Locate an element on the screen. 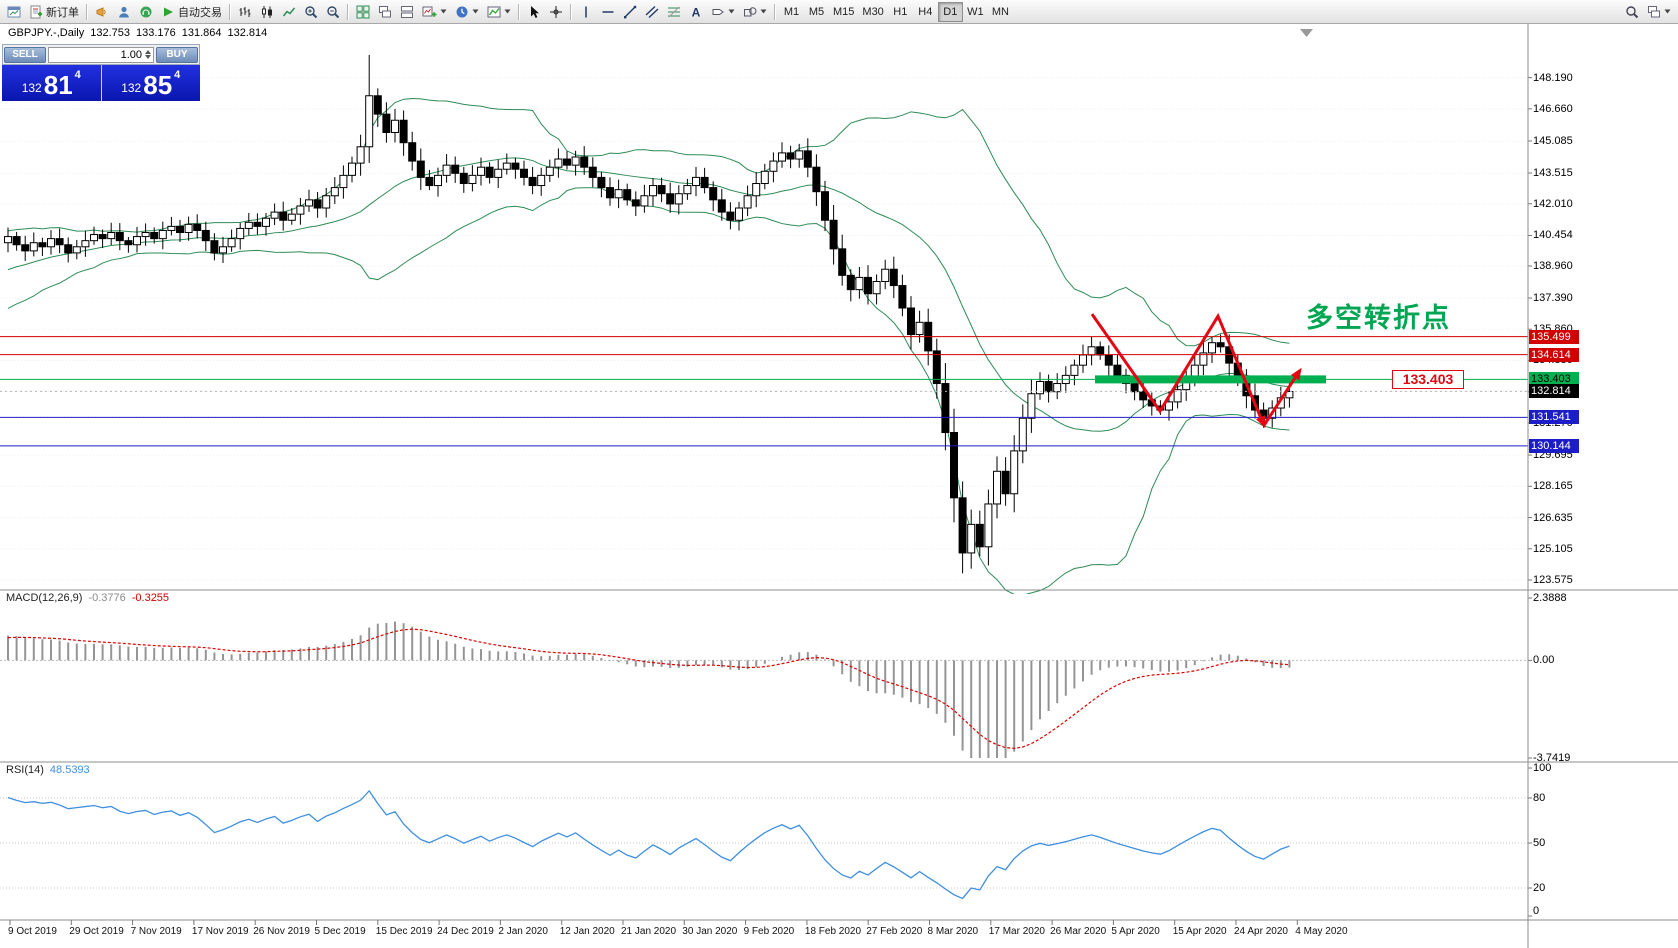 Image resolution: width=1678 pixels, height=948 pixels. volume-value: 1.00 is located at coordinates (131, 54).